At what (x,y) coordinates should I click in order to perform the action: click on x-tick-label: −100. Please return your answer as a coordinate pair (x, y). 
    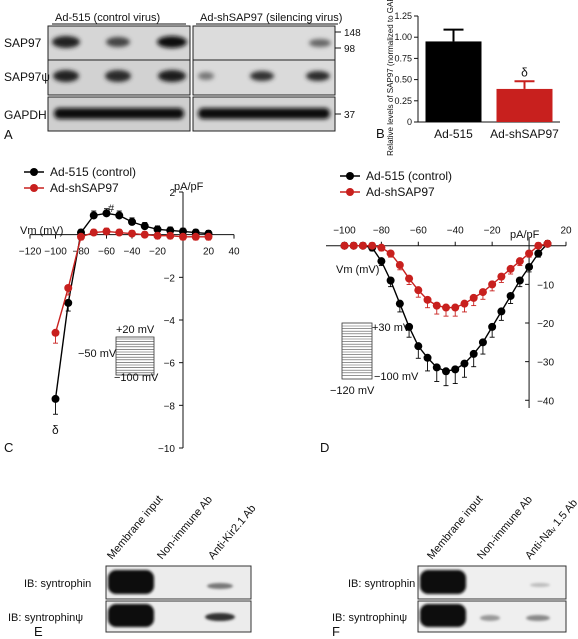
    Looking at the image, I should click on (344, 231).